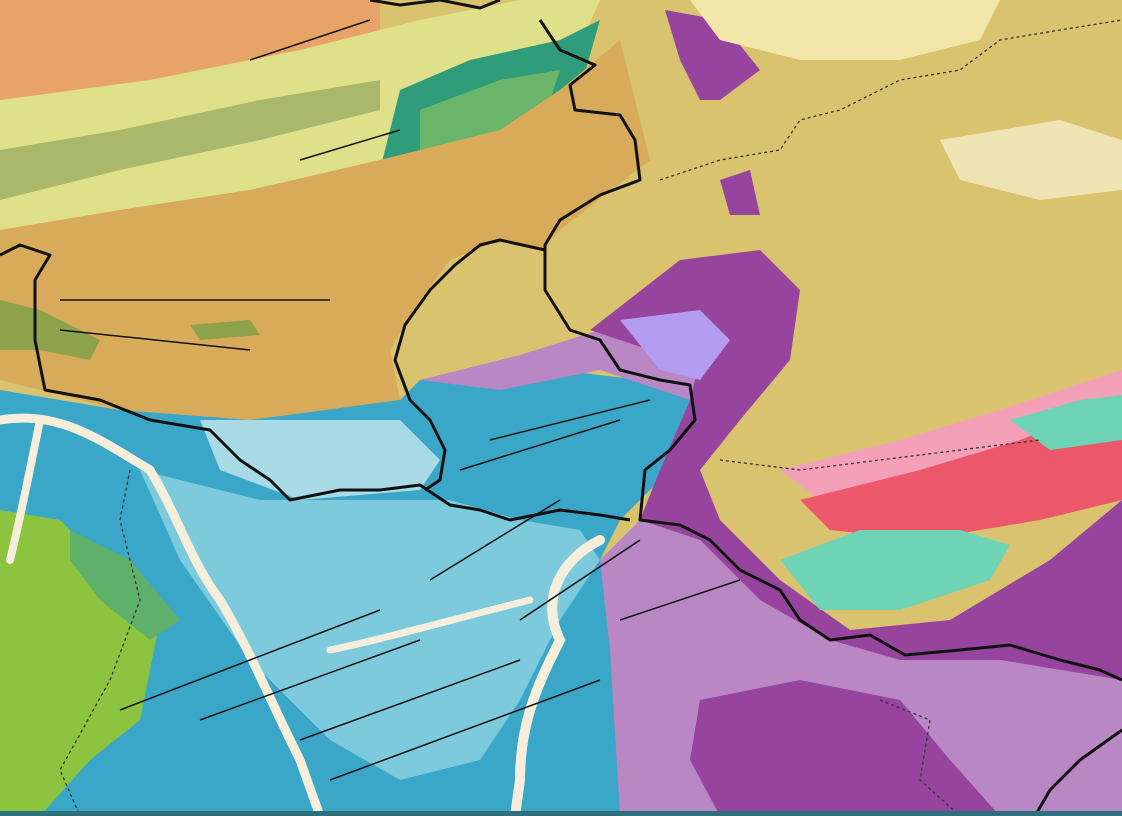  What do you see at coordinates (740, 192) in the screenshot?
I see `purple-small-region` at bounding box center [740, 192].